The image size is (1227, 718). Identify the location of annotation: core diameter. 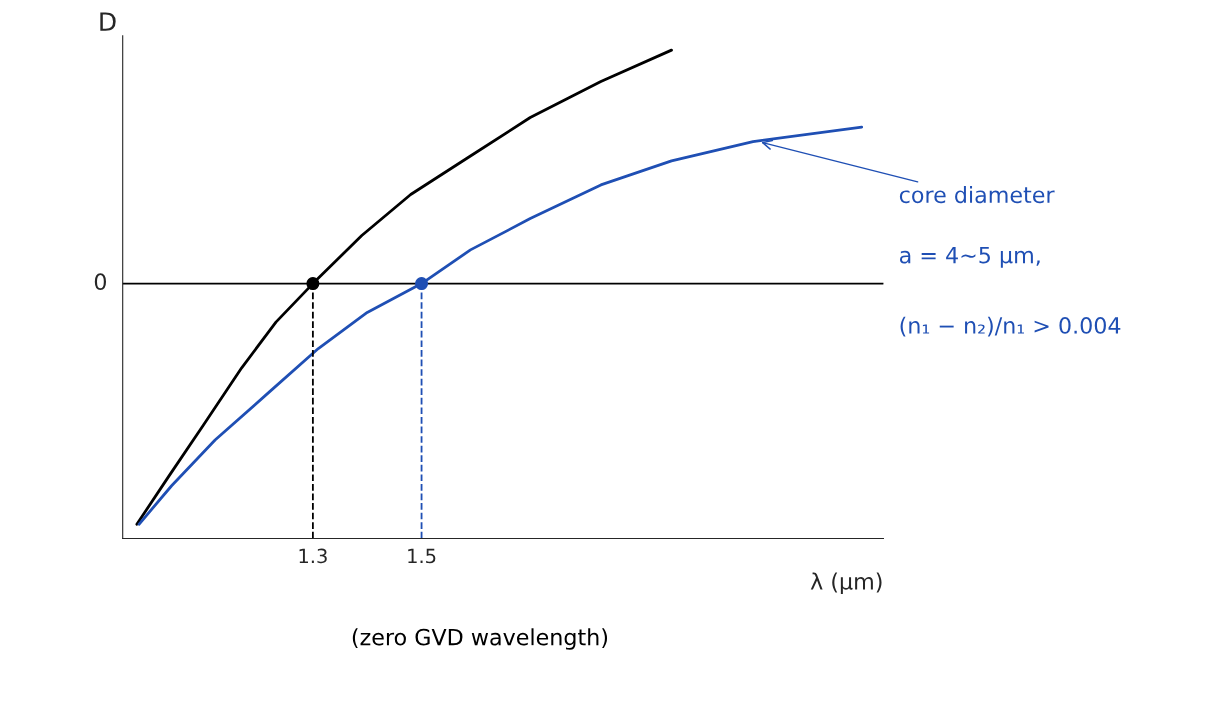
(977, 194).